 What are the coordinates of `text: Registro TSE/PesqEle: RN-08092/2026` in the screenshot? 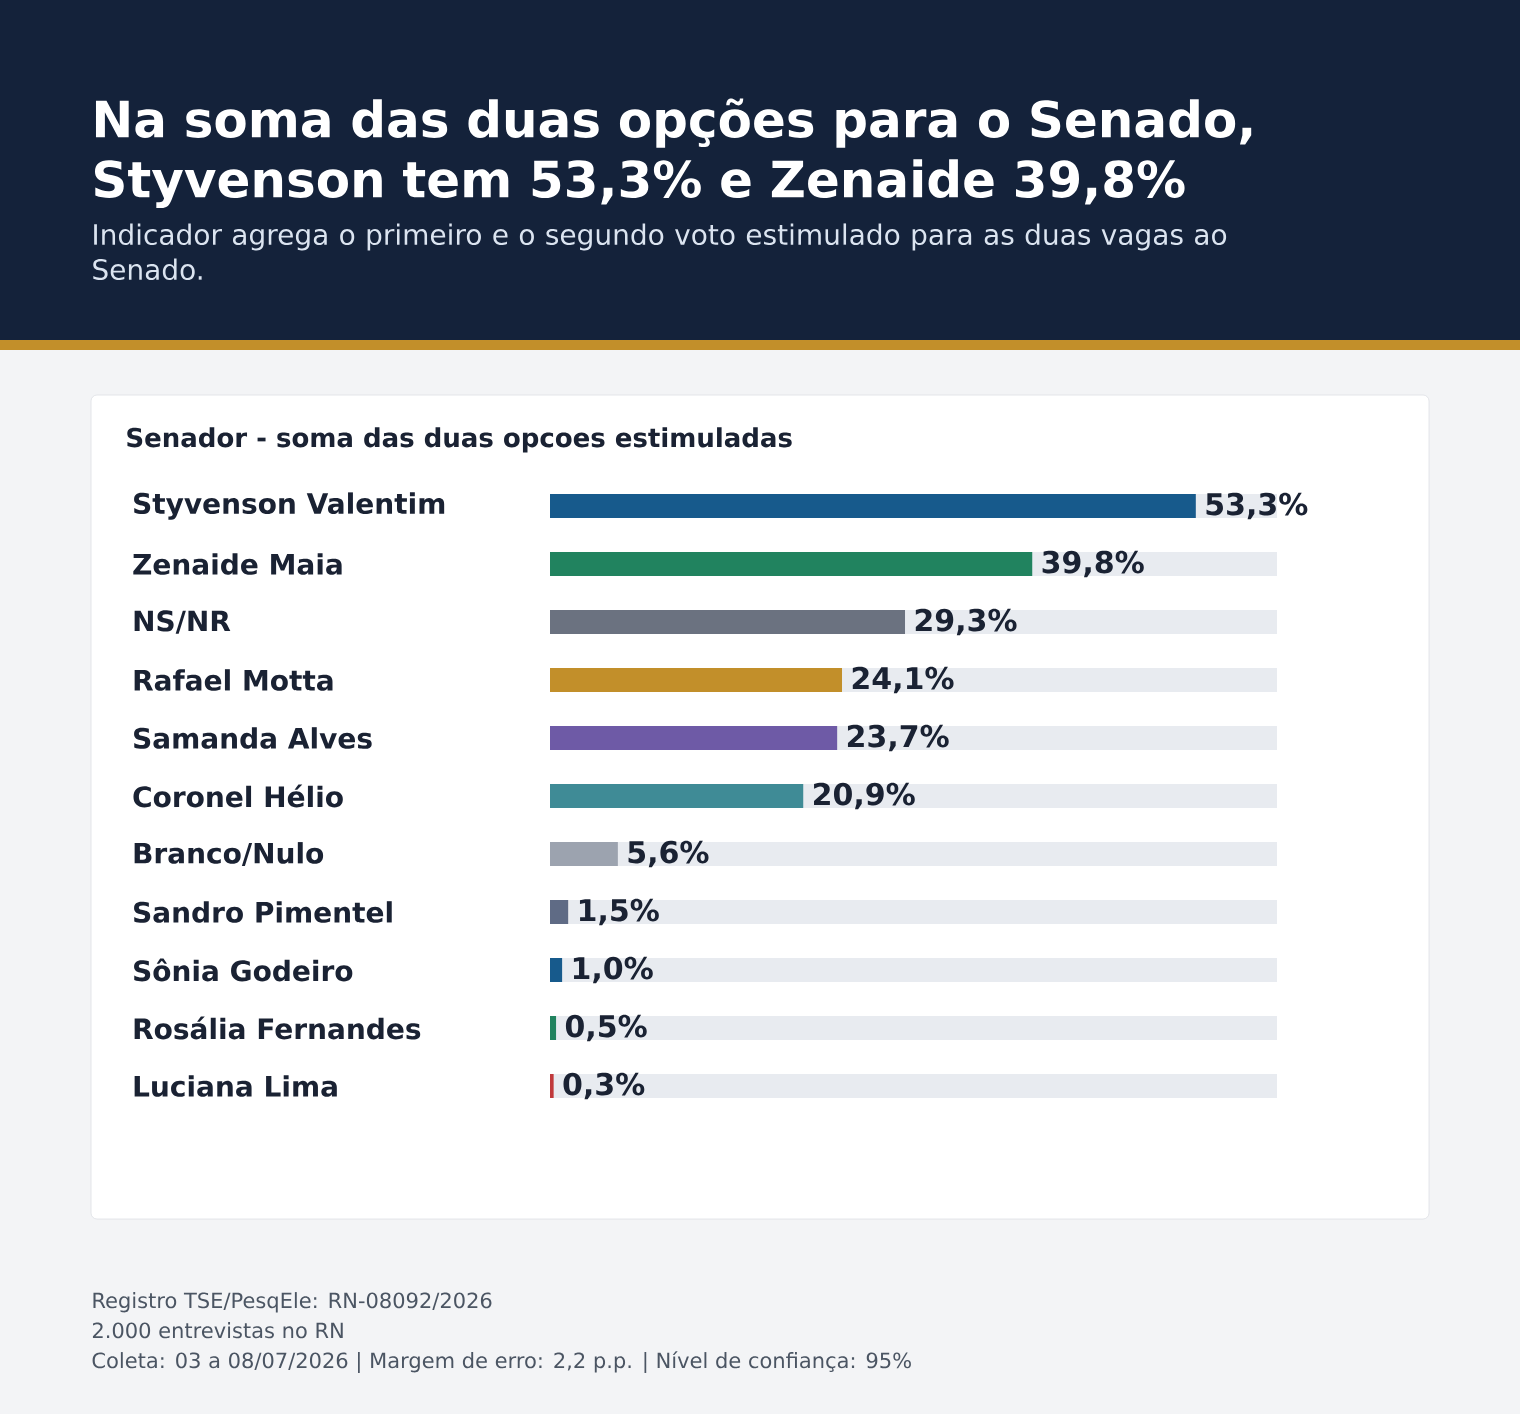 It's located at (292, 1302).